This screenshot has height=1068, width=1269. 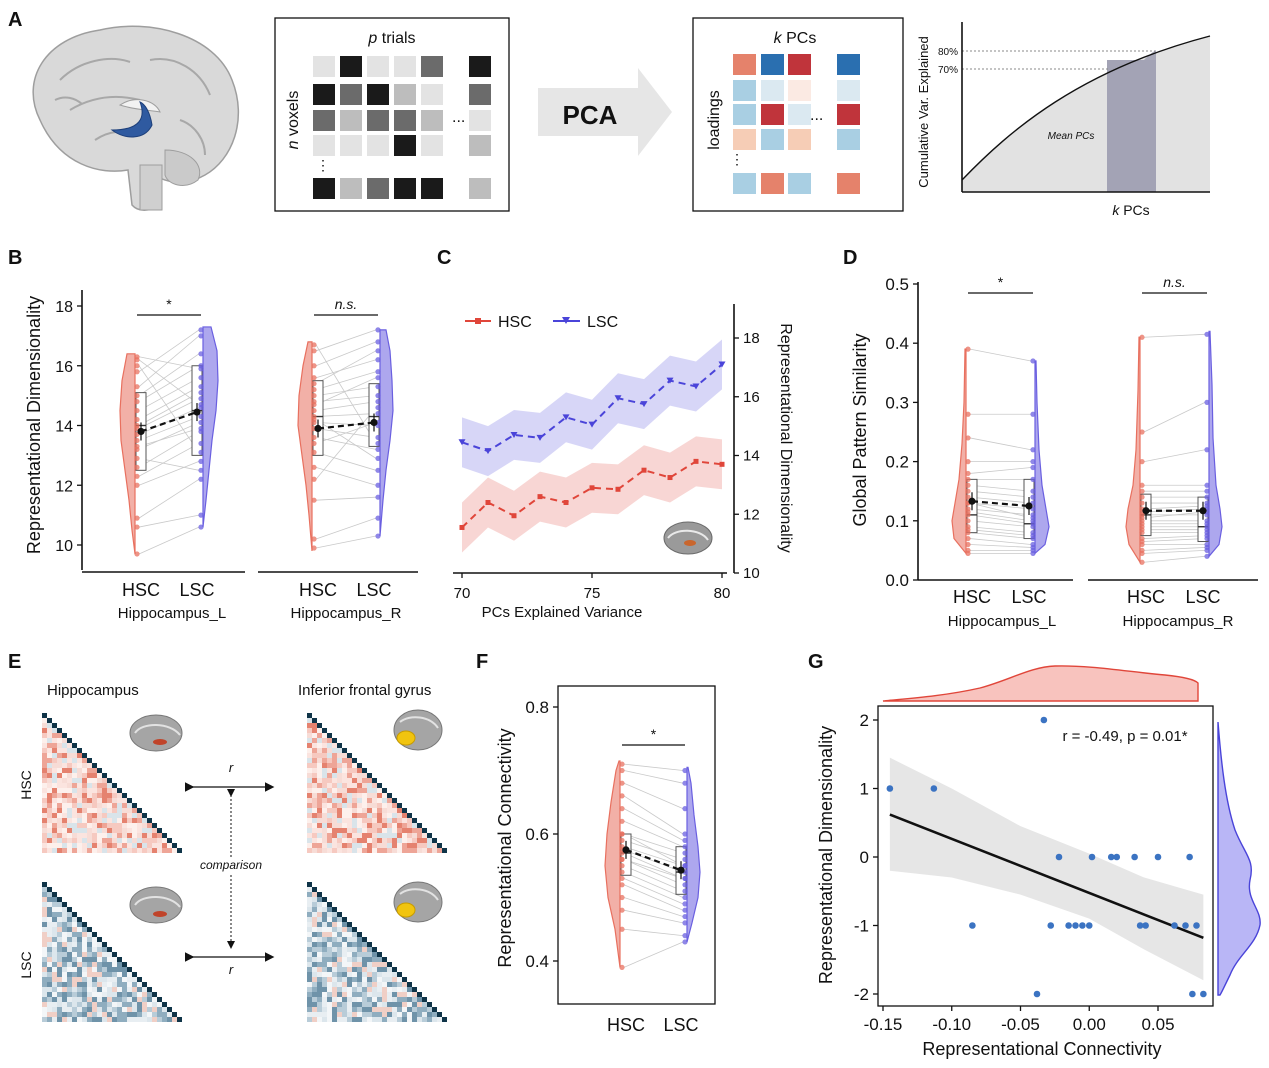 I want to click on c-ylabel: Representational Dimensionality, so click(x=785, y=437).